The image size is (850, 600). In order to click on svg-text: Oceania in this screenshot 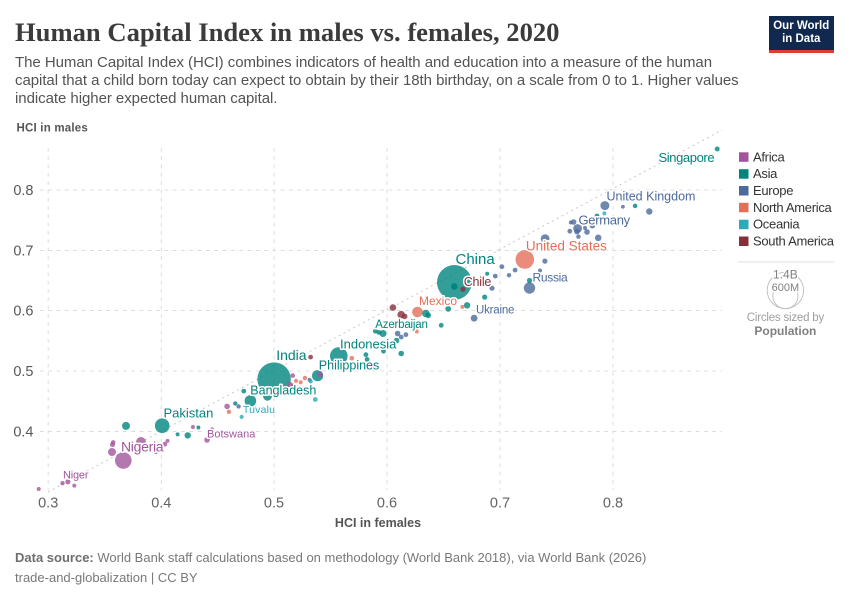, I will do `click(776, 224)`.